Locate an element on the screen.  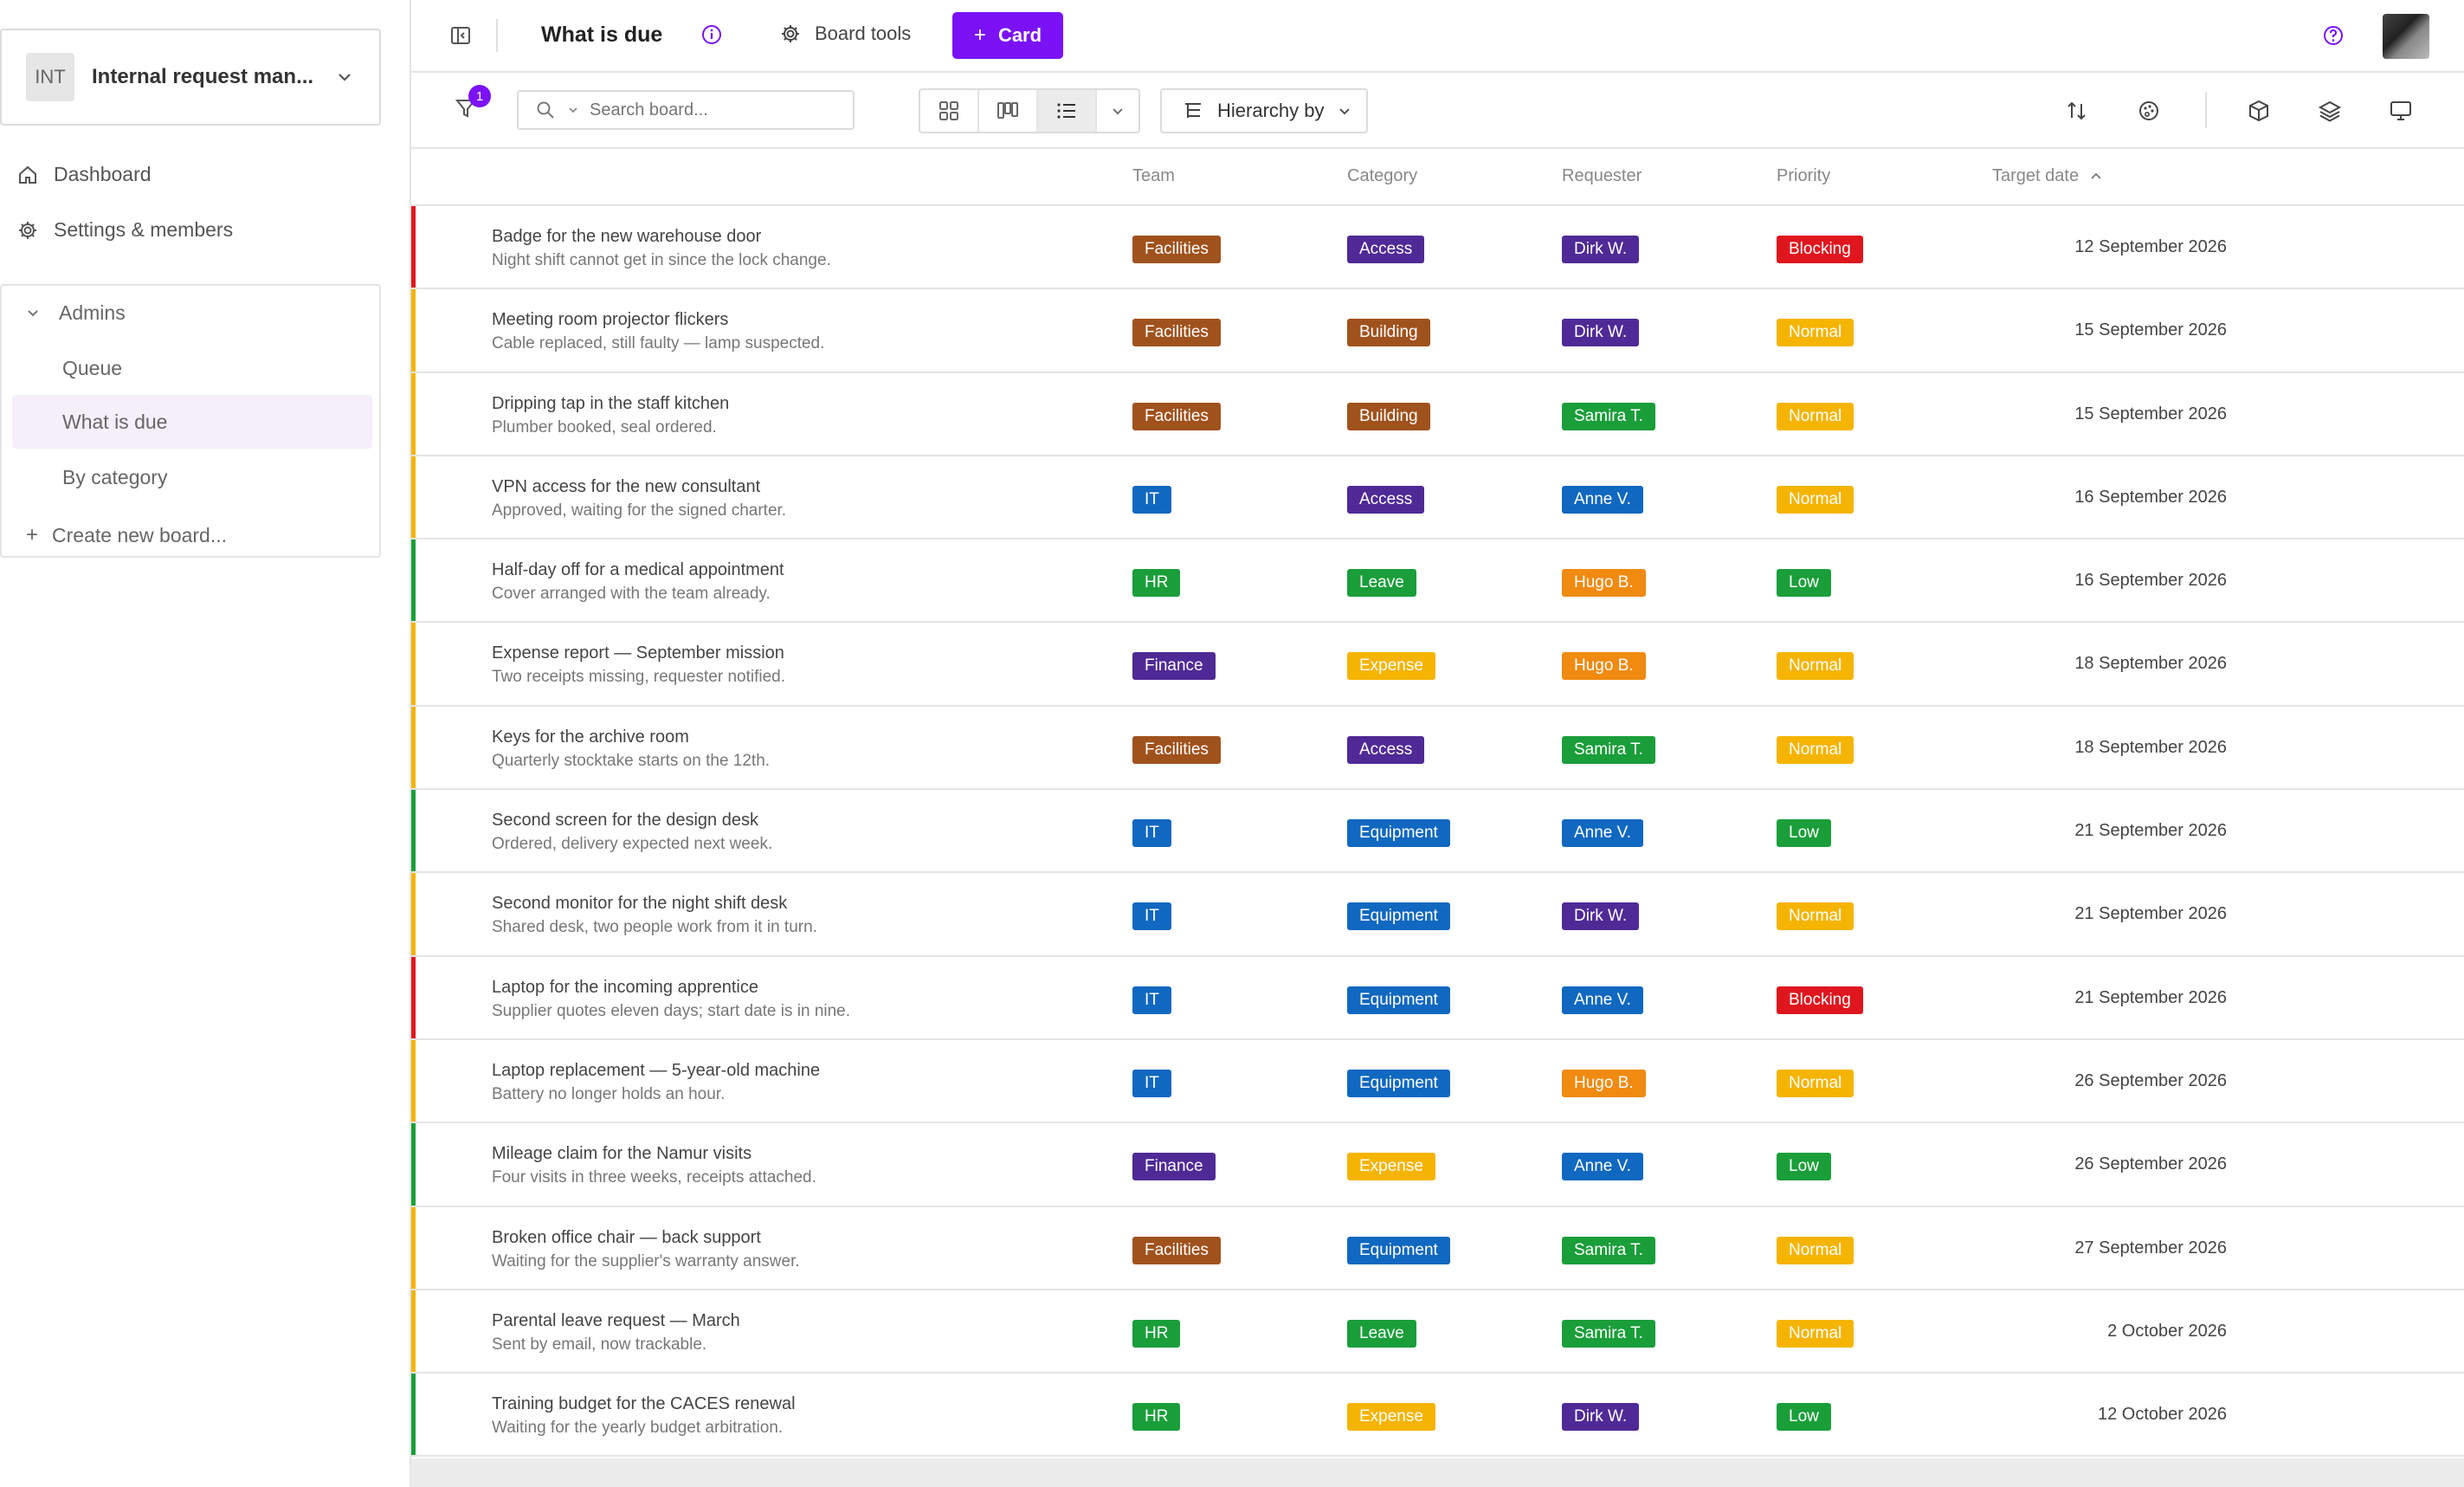
target-date: 27 September 2026 is located at coordinates (2150, 1247).